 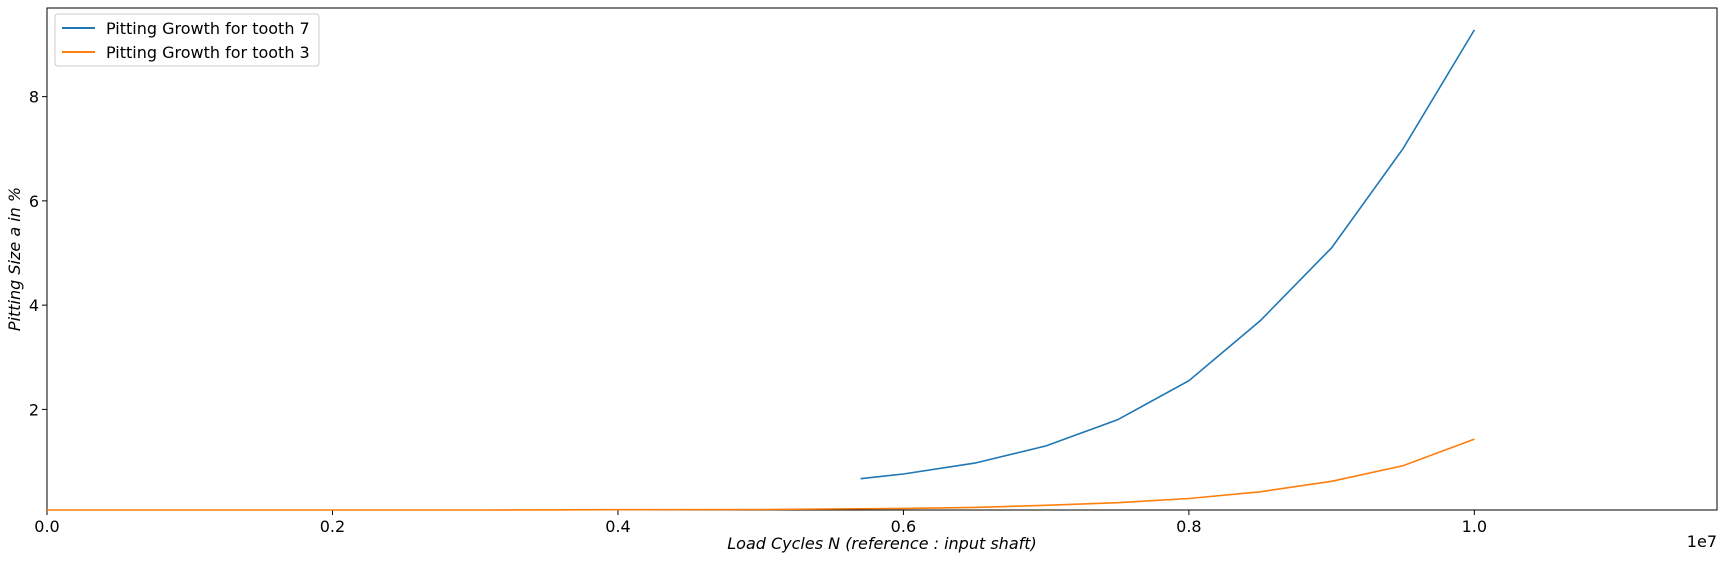 What do you see at coordinates (617, 526) in the screenshot?
I see `x-tick-label: 0.4` at bounding box center [617, 526].